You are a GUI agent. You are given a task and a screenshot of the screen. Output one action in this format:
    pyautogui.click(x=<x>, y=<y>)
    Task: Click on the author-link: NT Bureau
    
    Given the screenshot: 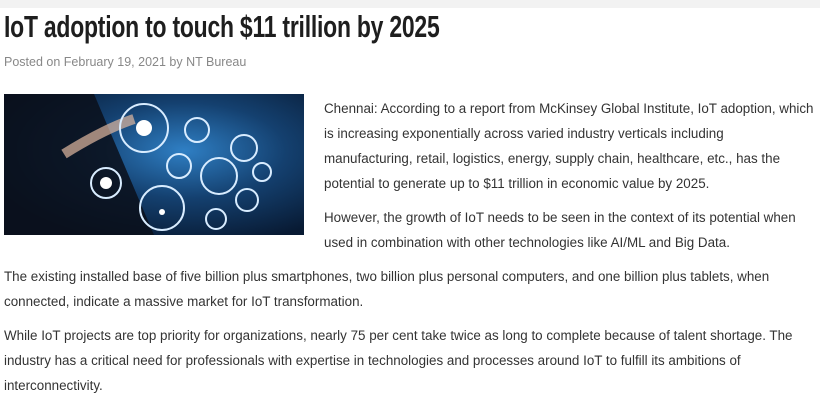 What is the action you would take?
    pyautogui.click(x=216, y=62)
    